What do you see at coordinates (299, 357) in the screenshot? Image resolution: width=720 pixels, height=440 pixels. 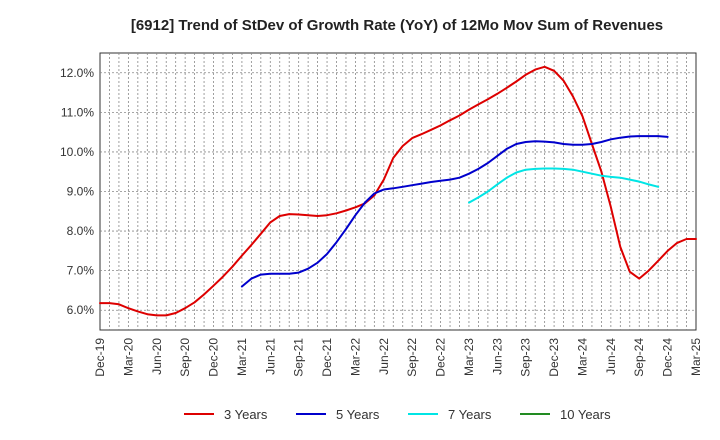 I see `x-tick-label: Sep-21` at bounding box center [299, 357].